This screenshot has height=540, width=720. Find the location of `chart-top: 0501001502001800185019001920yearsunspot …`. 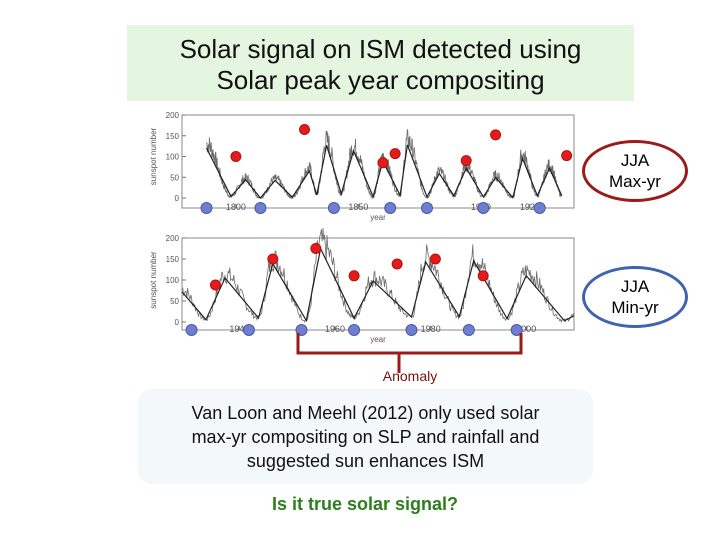

chart-top: 0501001502001800185019001920yearsunspot … is located at coordinates (362, 166).